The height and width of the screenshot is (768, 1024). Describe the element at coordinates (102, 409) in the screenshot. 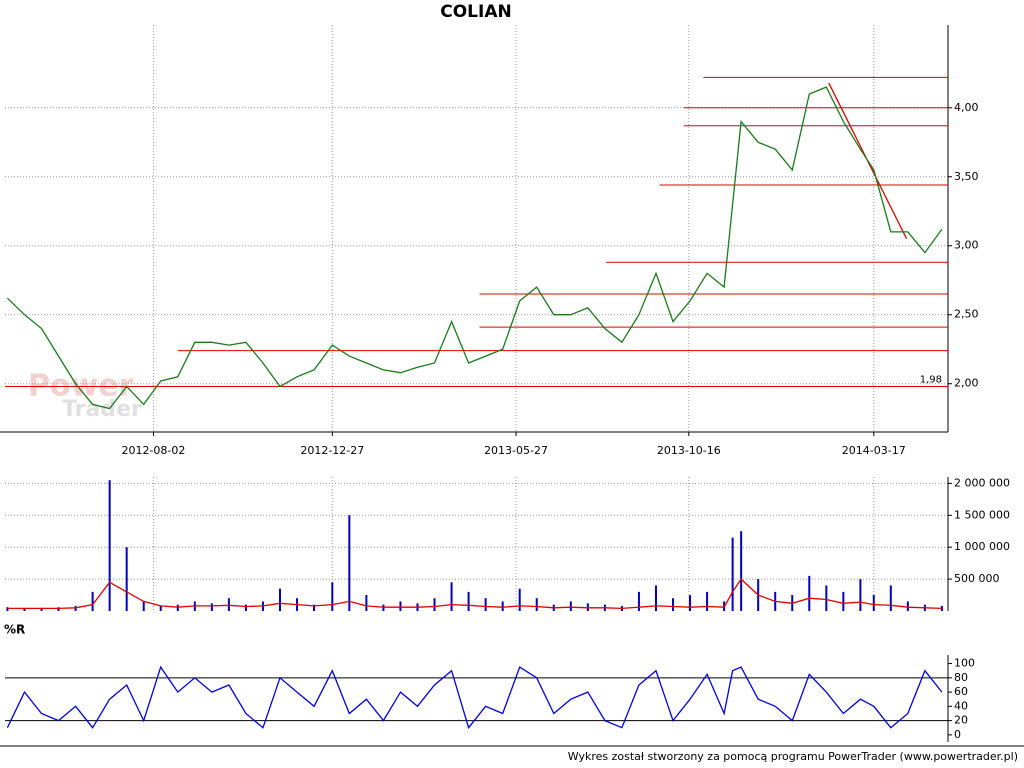

I see `watermark: Trader` at that location.